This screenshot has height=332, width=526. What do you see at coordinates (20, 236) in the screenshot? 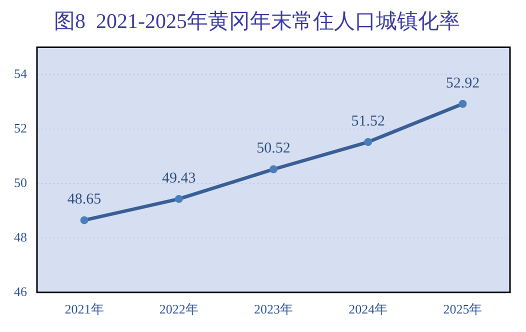
I see `y-tick-label: 48` at bounding box center [20, 236].